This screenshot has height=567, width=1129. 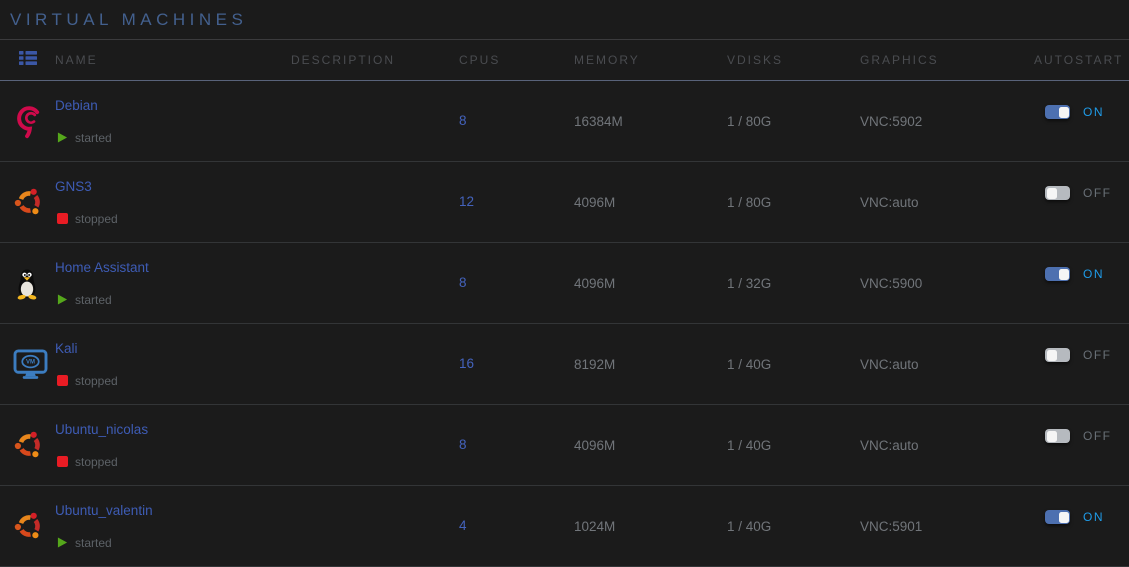 I want to click on vm-graphics: VNC:5901, so click(x=891, y=526).